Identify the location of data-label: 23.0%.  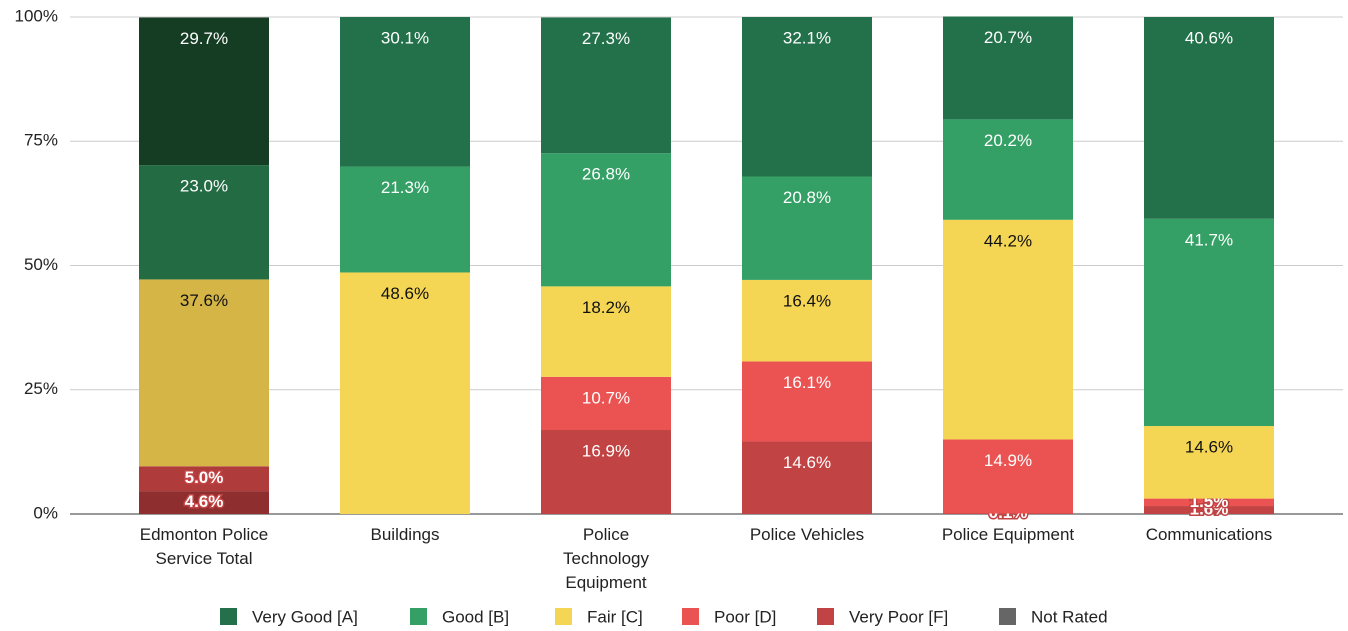
(204, 186).